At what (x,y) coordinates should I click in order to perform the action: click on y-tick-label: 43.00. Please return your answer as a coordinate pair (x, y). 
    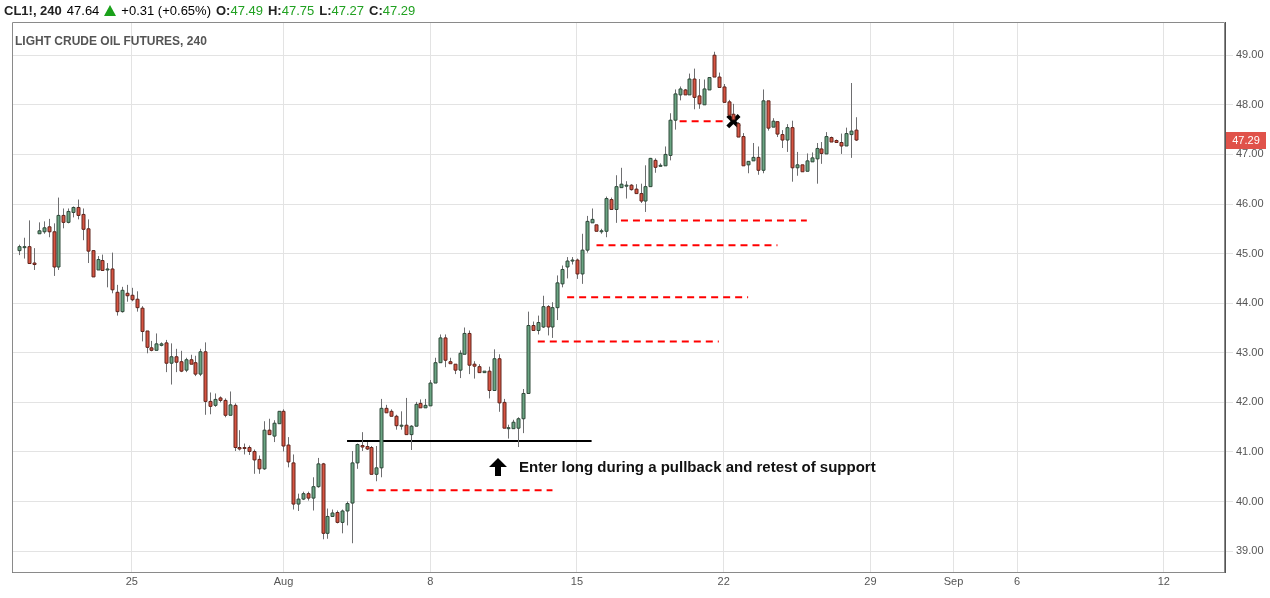
    Looking at the image, I should click on (1250, 351).